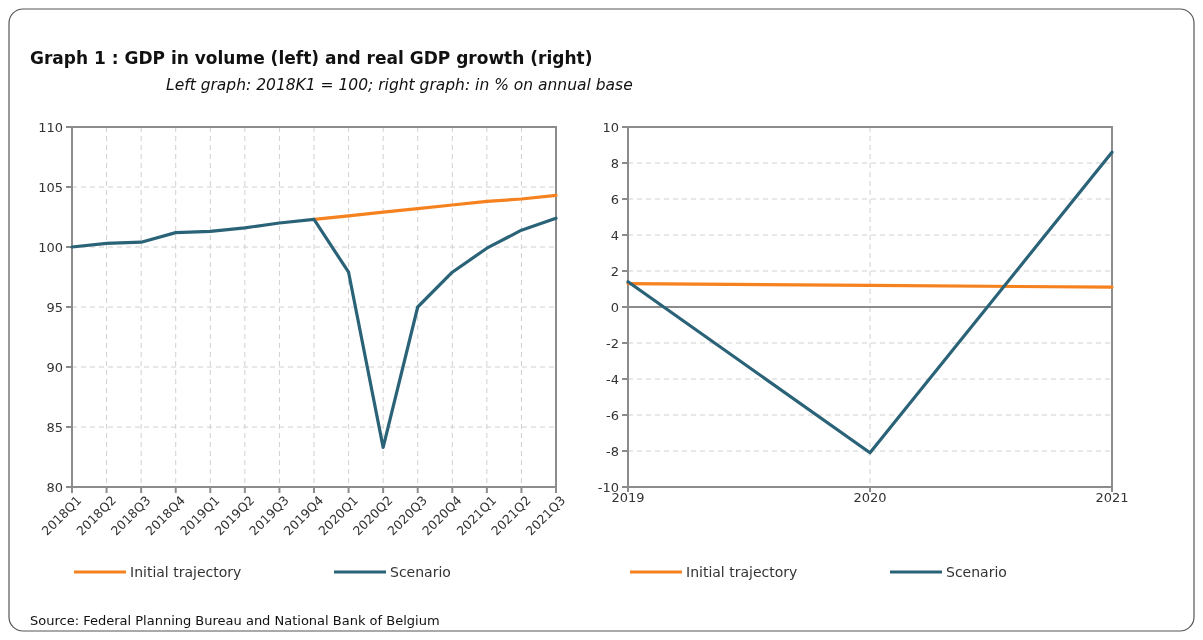 Image resolution: width=1203 pixels, height=640 pixels. Describe the element at coordinates (54, 367) in the screenshot. I see `y-tick-label: 90` at that location.